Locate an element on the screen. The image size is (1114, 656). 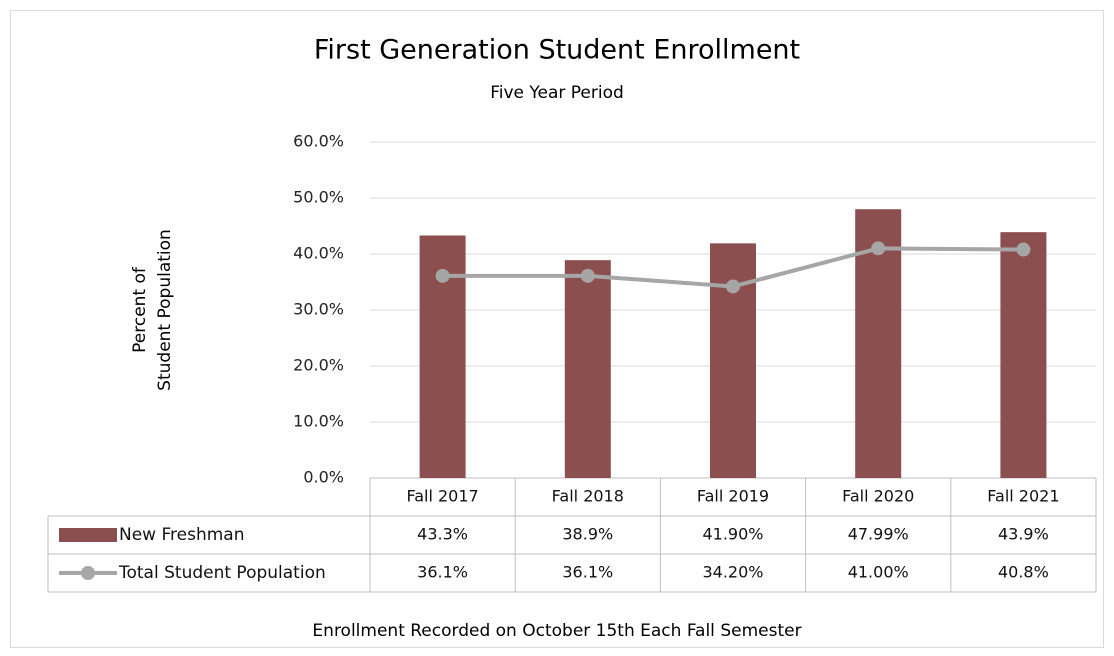
y-tick-label: 40.0% is located at coordinates (318, 253).